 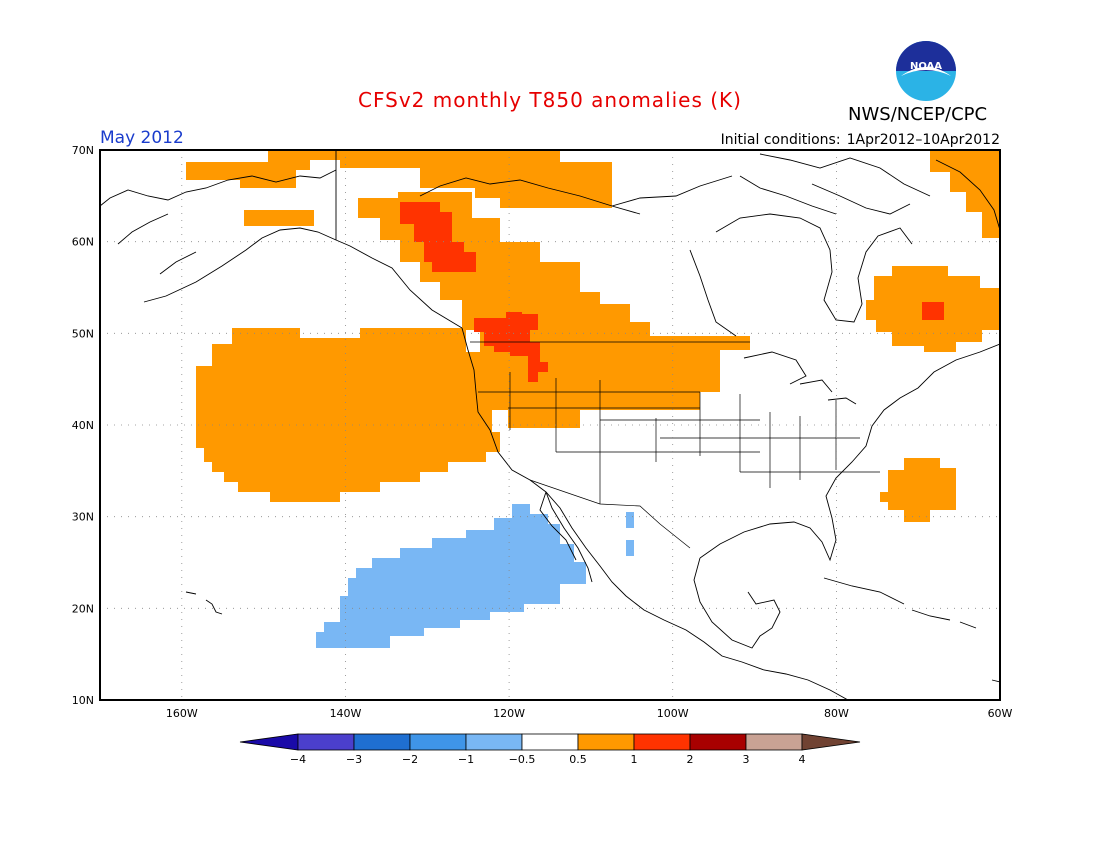 What do you see at coordinates (142, 138) in the screenshot?
I see `forecast-period: May 2012` at bounding box center [142, 138].